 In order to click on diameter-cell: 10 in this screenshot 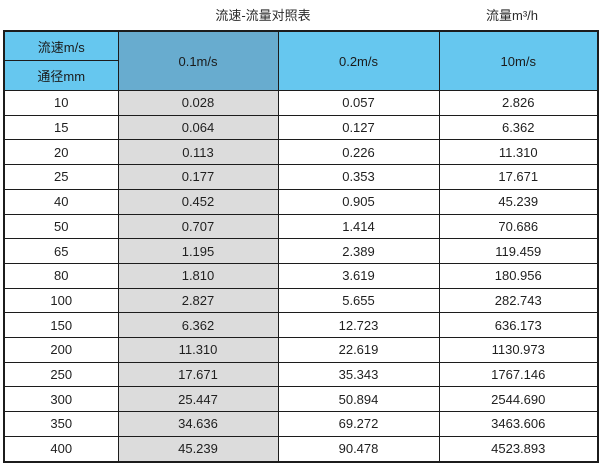, I will do `click(61, 103)`.